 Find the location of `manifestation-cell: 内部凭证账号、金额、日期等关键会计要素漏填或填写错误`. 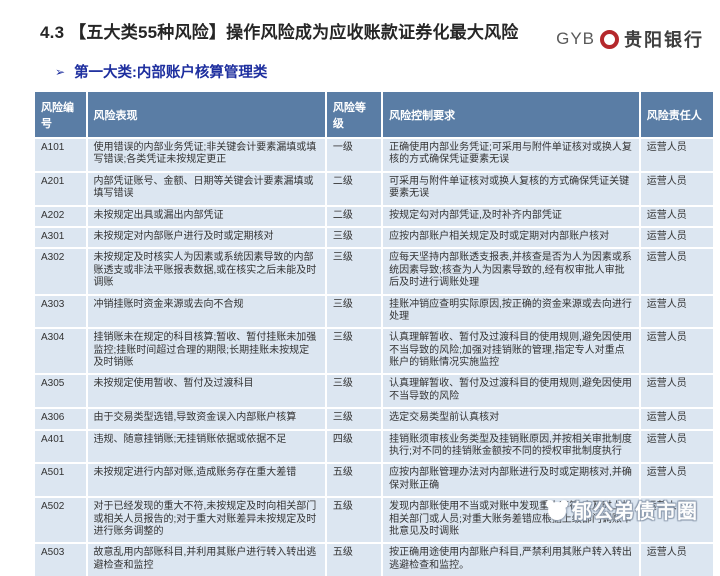

manifestation-cell: 内部凭证账号、金额、日期等关键会计要素漏填或填写错误 is located at coordinates (206, 189).